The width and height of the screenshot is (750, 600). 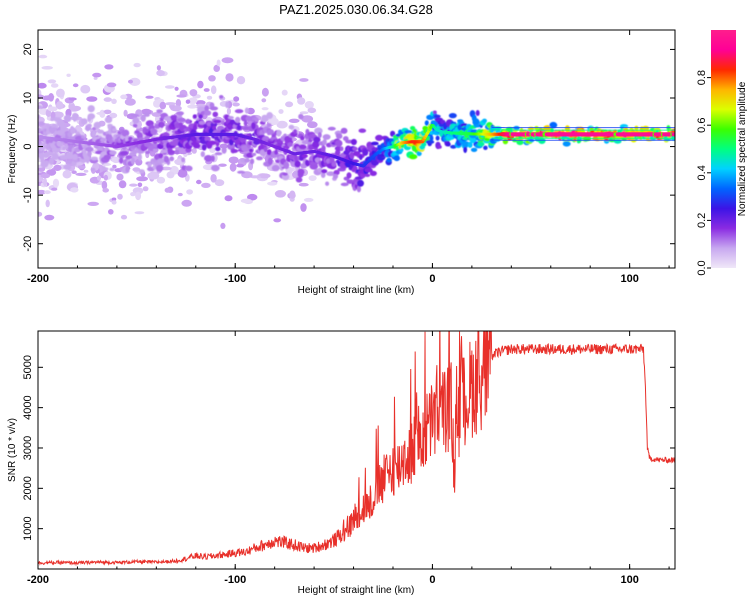 What do you see at coordinates (235, 279) in the screenshot?
I see `spectrogram-x-tick-label: -100` at bounding box center [235, 279].